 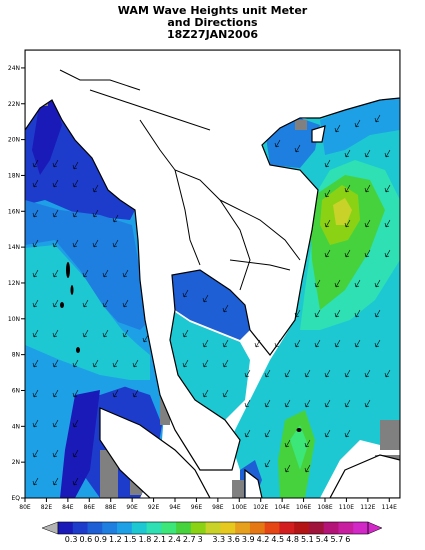 I want to click on lat-tick-label: 12N, so click(x=14, y=283).